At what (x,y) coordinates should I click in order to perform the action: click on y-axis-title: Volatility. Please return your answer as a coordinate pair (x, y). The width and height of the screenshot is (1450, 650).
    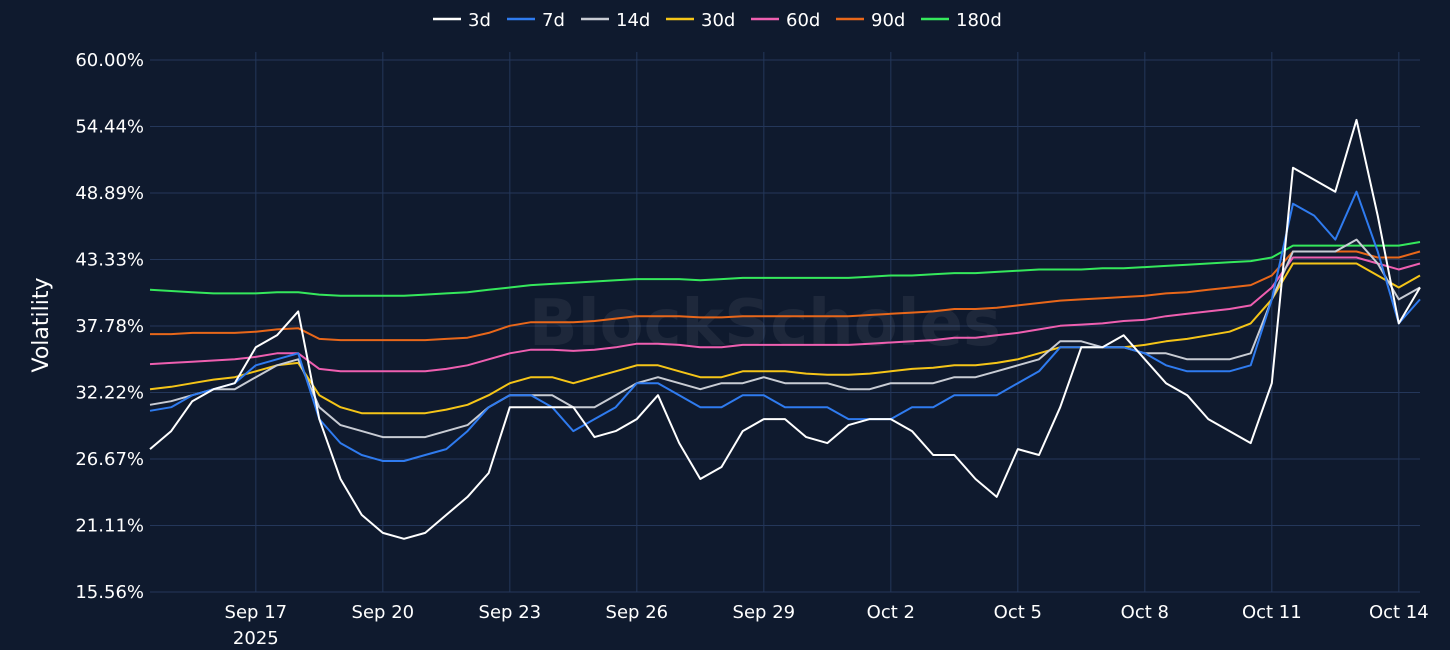
    Looking at the image, I should click on (41, 324).